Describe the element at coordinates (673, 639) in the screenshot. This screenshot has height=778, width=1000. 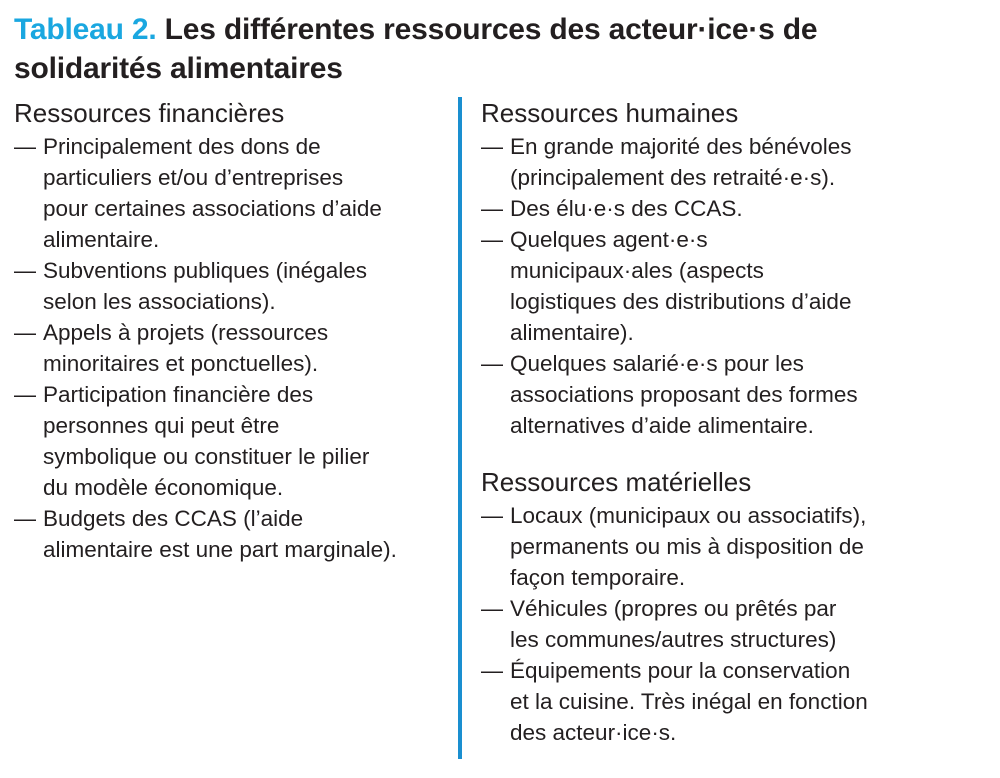
I see `item-text-line: les communes/autres structures)` at that location.